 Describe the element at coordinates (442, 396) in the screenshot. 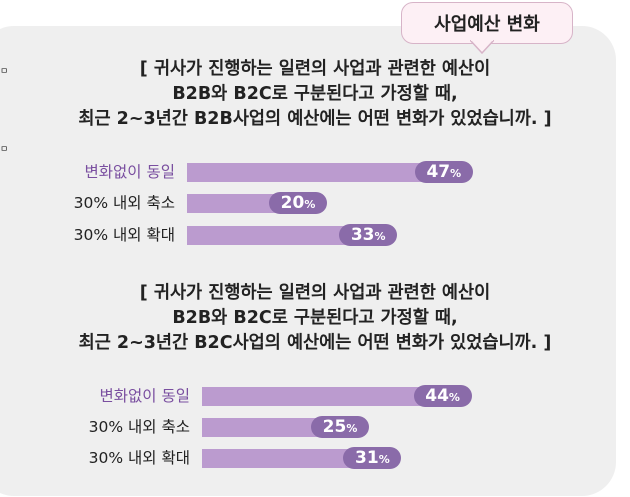

I see `value-label: 44%` at that location.